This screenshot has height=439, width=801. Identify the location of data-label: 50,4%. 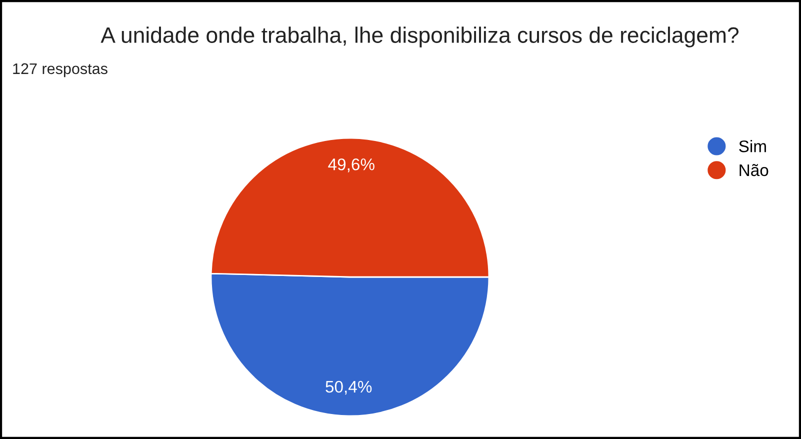
(349, 387).